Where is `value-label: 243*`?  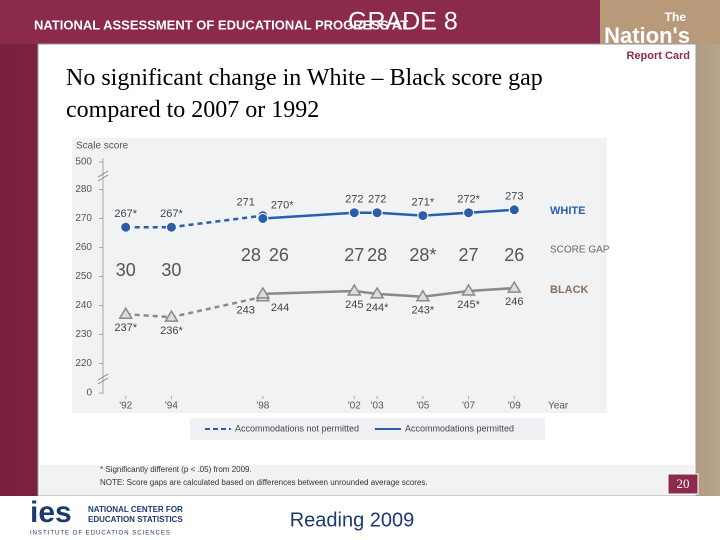
value-label: 243* is located at coordinates (423, 311).